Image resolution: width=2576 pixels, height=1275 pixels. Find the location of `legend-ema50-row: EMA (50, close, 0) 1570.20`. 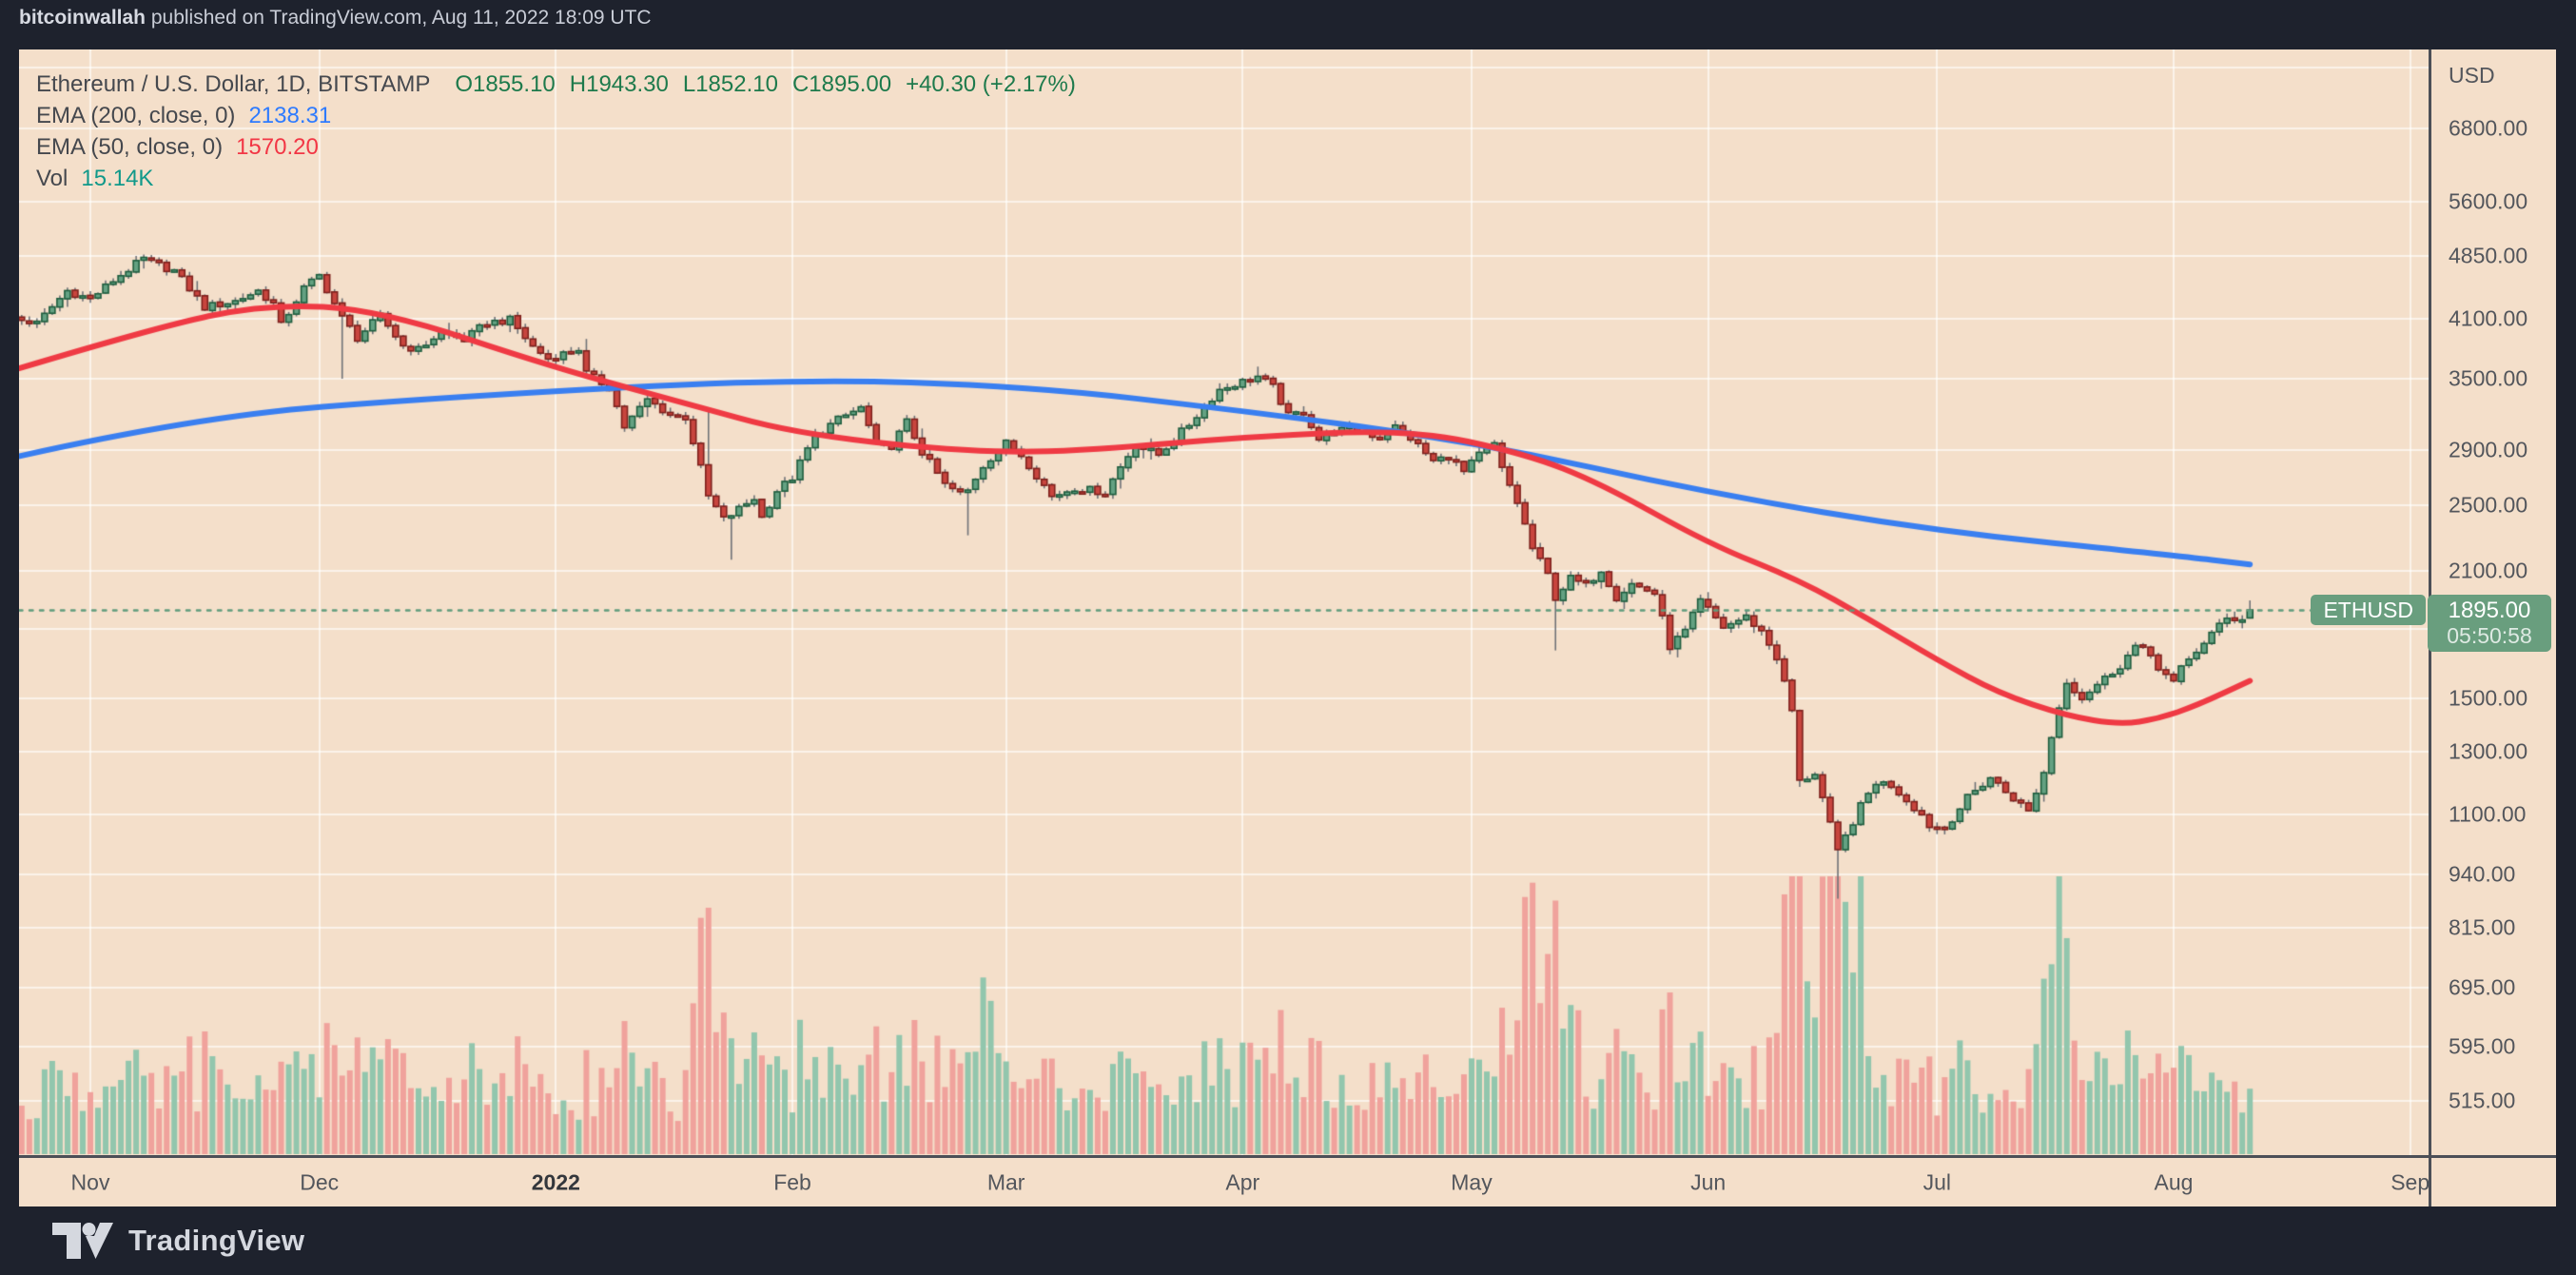

legend-ema50-row: EMA (50, close, 0) 1570.20 is located at coordinates (556, 147).